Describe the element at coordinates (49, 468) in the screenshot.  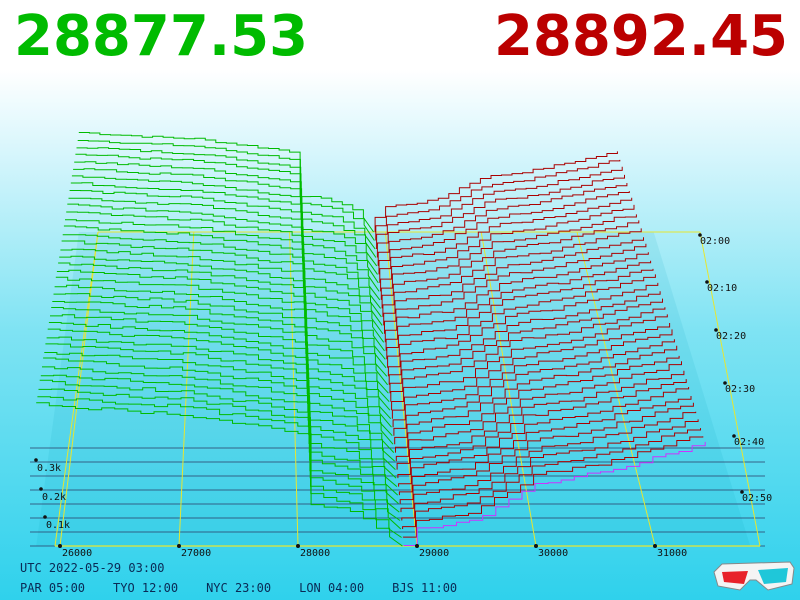
I see `volume-tick-label: 0.3k` at that location.